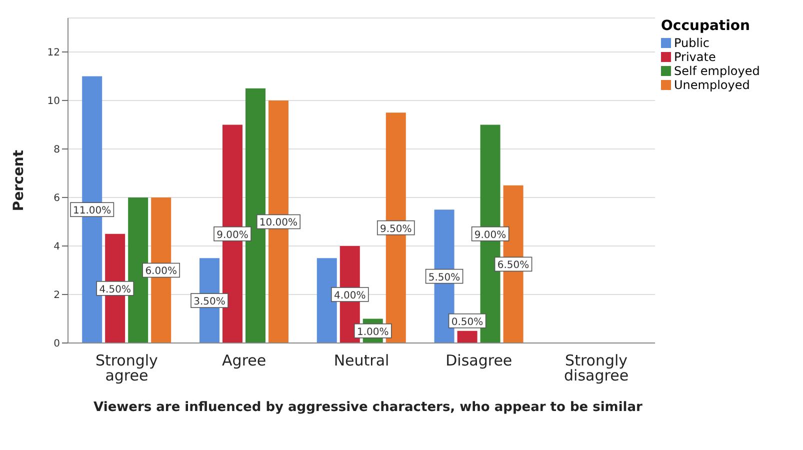  Describe the element at coordinates (57, 247) in the screenshot. I see `y-tick-label: 4` at that location.